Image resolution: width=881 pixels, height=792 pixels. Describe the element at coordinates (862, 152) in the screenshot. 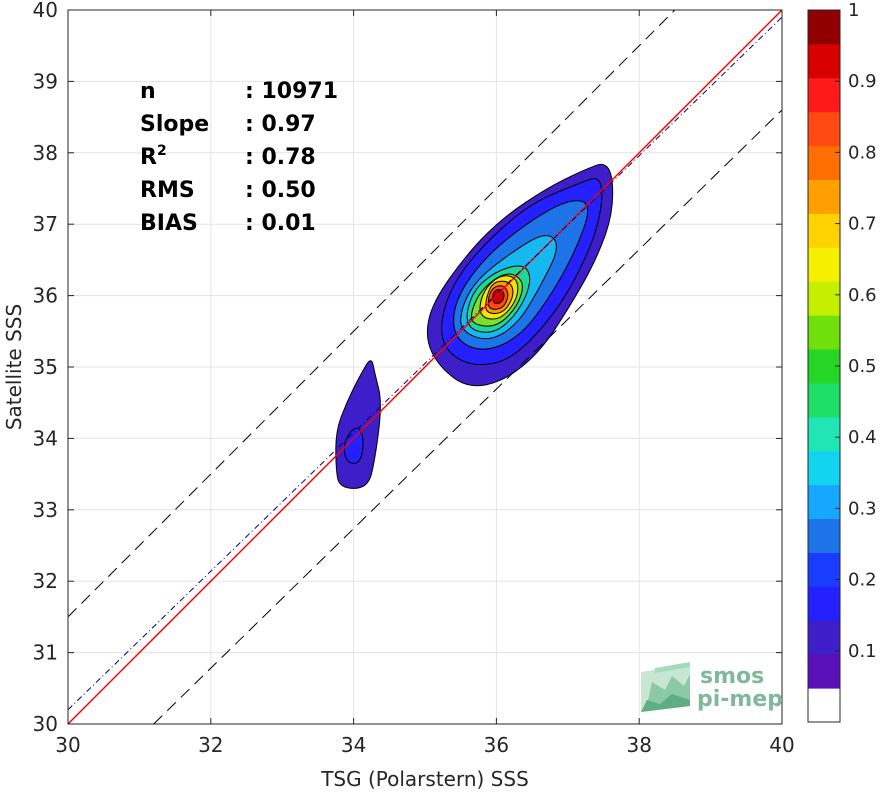

I see `colorbar-tick-label: 0.8` at that location.